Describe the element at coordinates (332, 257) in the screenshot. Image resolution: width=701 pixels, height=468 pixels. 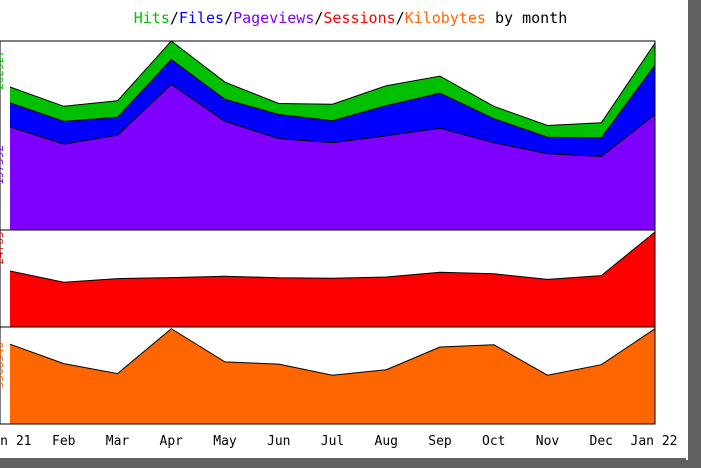
I see `series-line-sessions` at that location.